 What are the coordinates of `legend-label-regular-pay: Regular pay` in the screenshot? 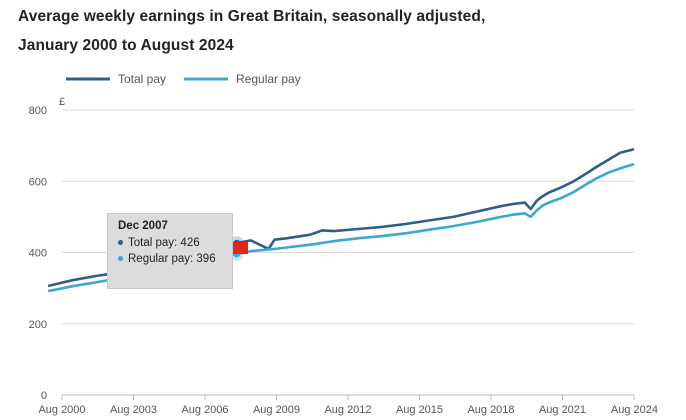 It's located at (268, 79).